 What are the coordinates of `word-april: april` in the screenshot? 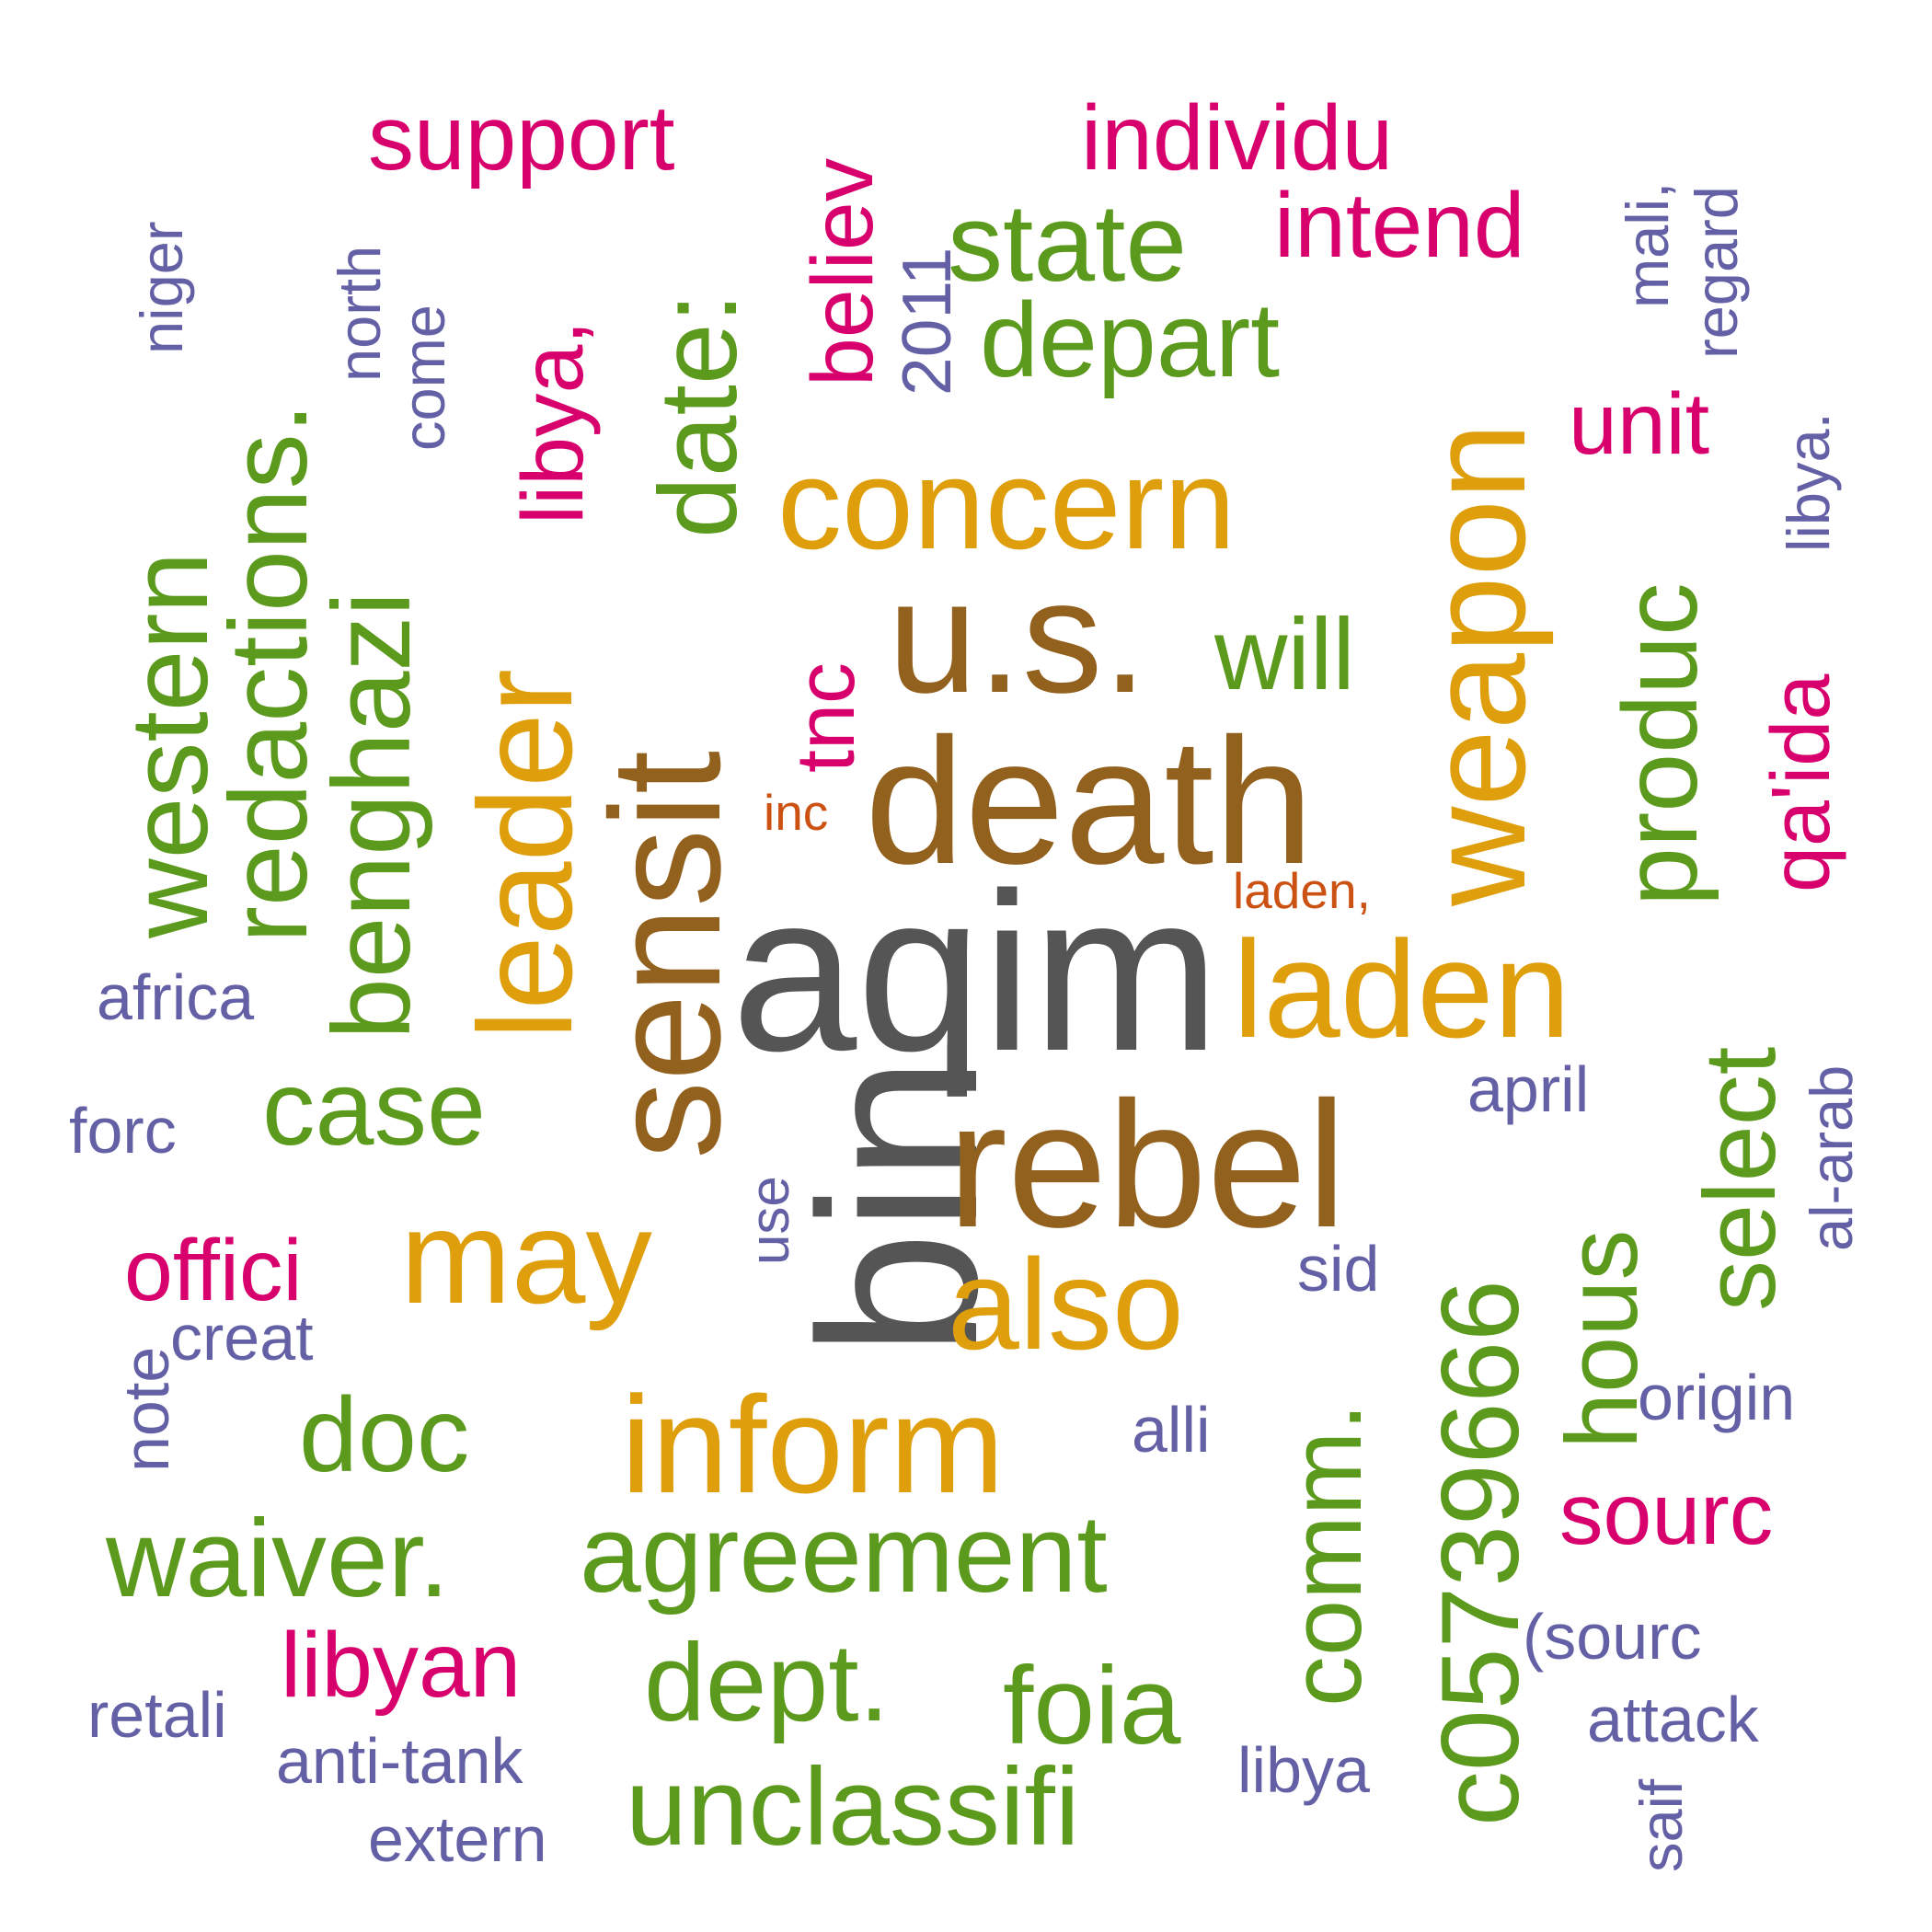 It's located at (1528, 1089).